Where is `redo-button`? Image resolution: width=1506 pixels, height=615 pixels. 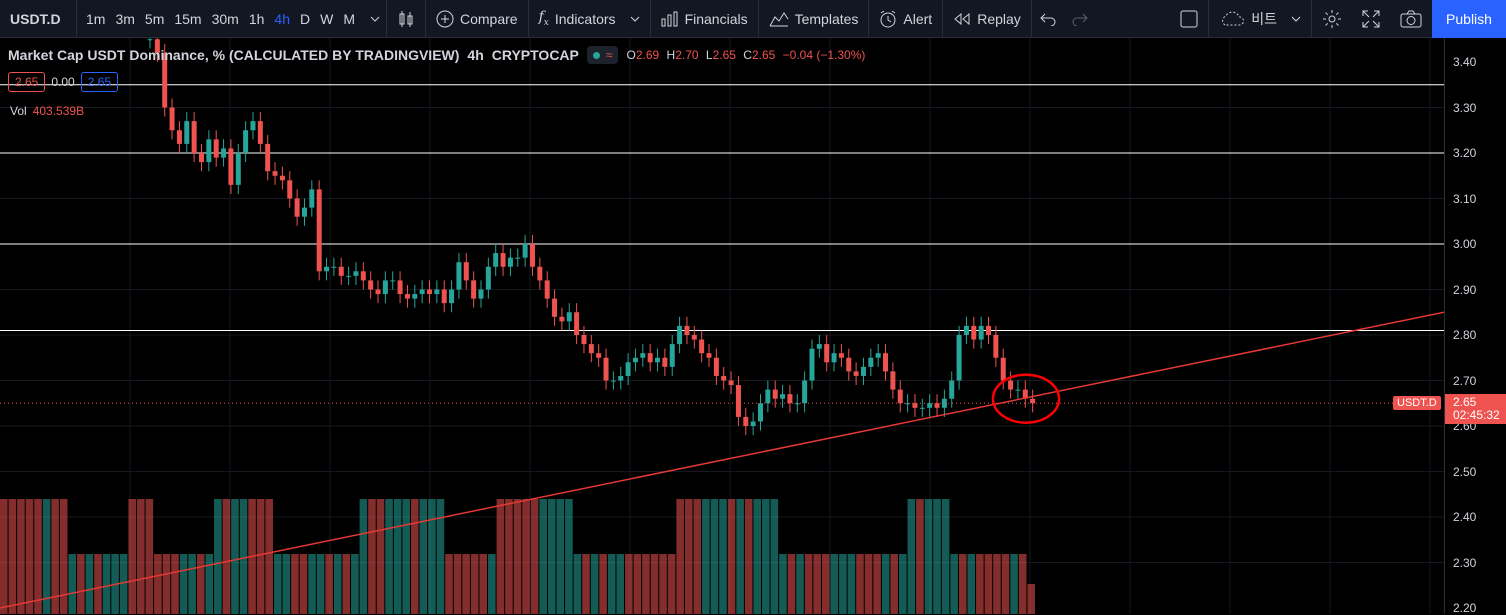 redo-button is located at coordinates (1080, 19).